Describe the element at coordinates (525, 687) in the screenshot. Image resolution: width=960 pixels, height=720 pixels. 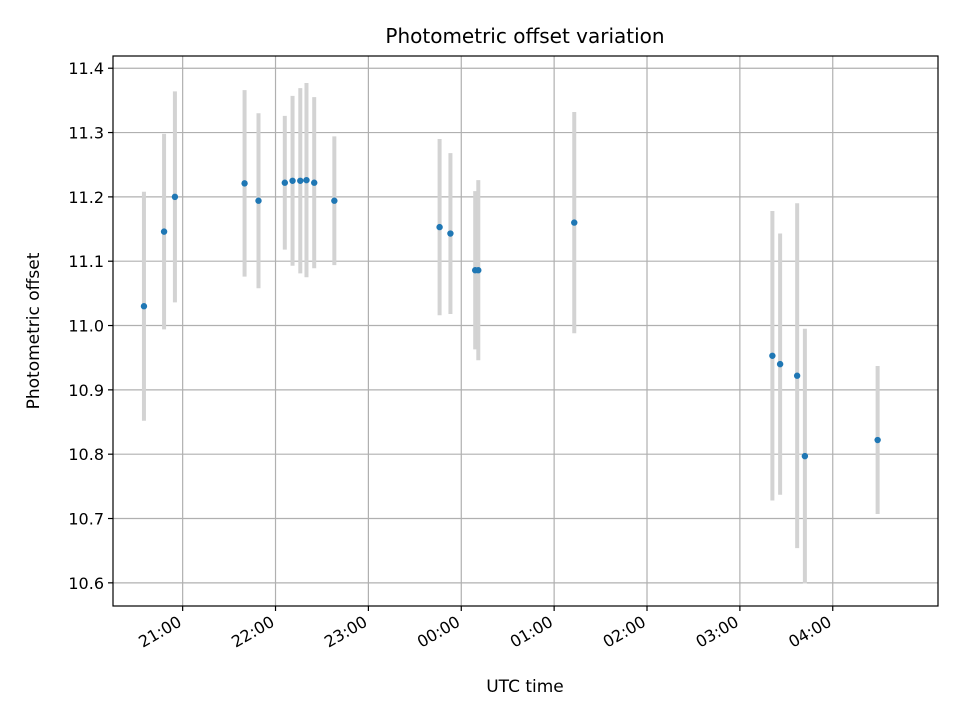
I see `x-axis-label: UTC time` at that location.